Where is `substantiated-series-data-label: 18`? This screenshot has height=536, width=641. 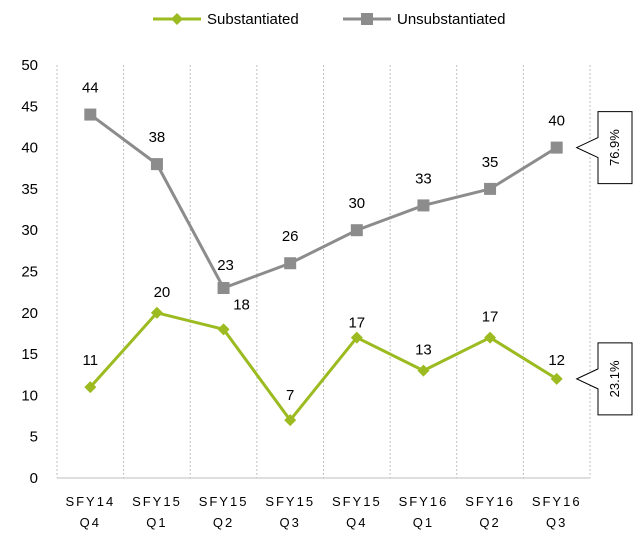 substantiated-series-data-label: 18 is located at coordinates (241, 304).